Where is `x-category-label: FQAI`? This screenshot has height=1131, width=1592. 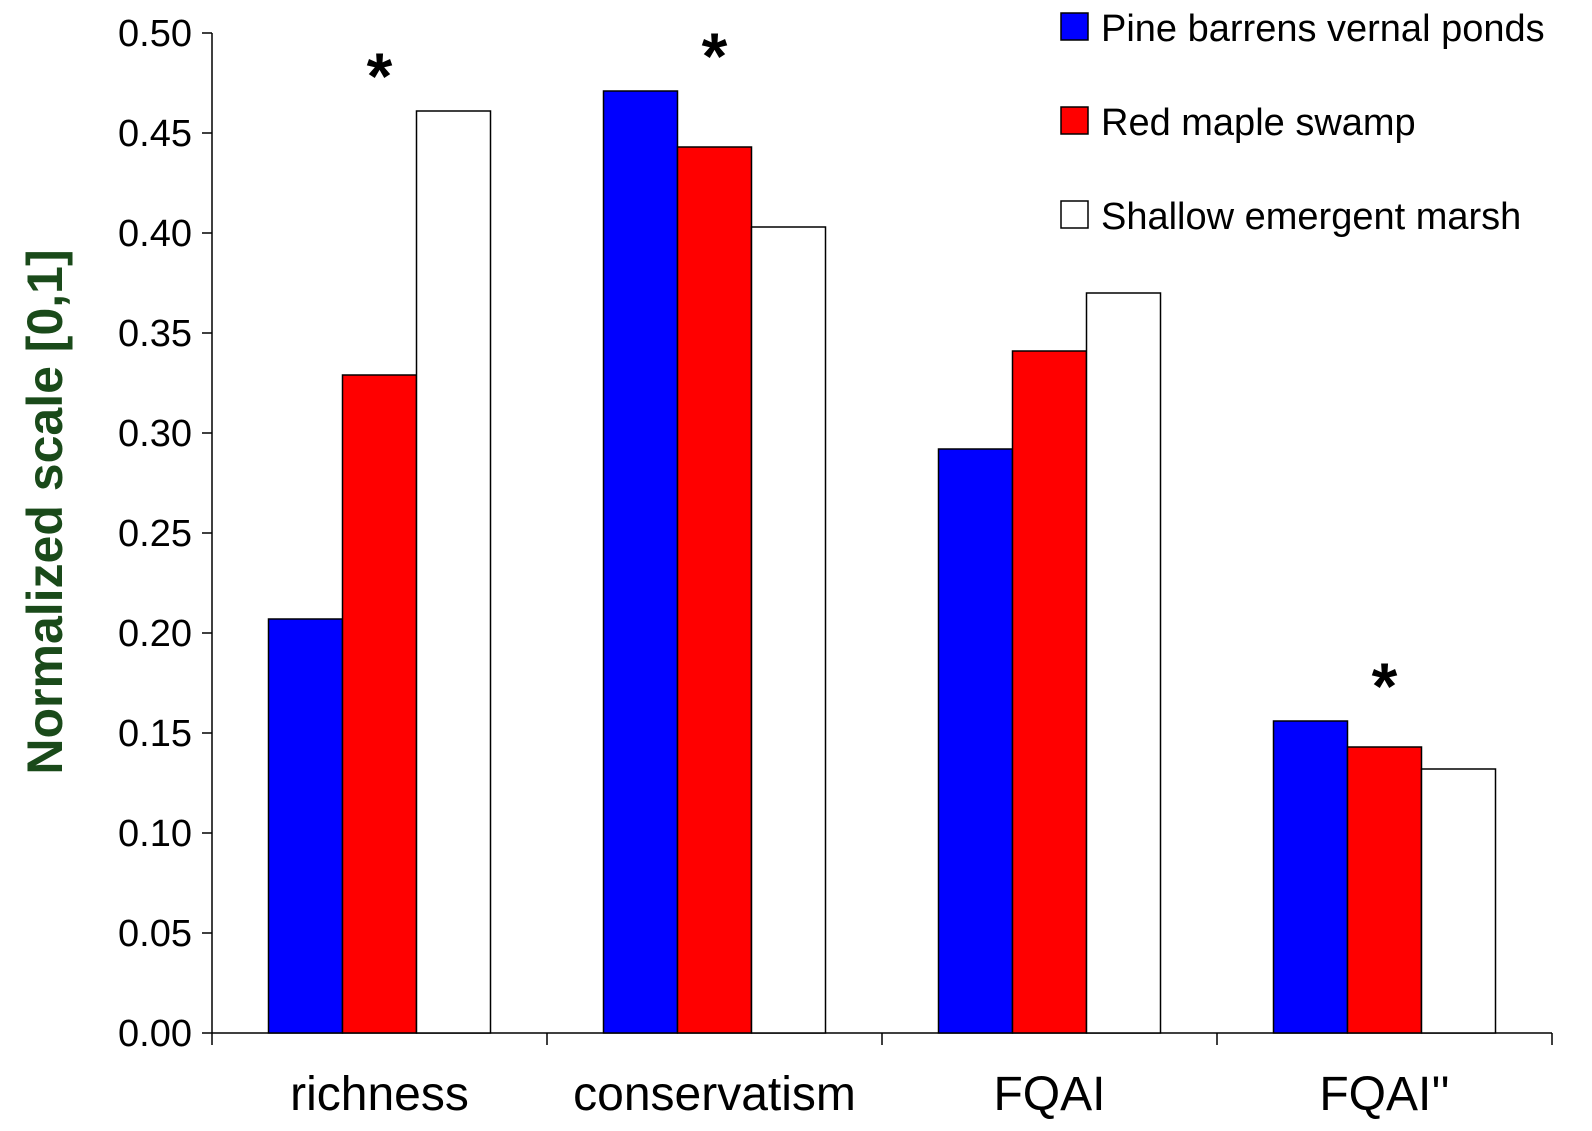
x-category-label: FQAI is located at coordinates (1049, 1094).